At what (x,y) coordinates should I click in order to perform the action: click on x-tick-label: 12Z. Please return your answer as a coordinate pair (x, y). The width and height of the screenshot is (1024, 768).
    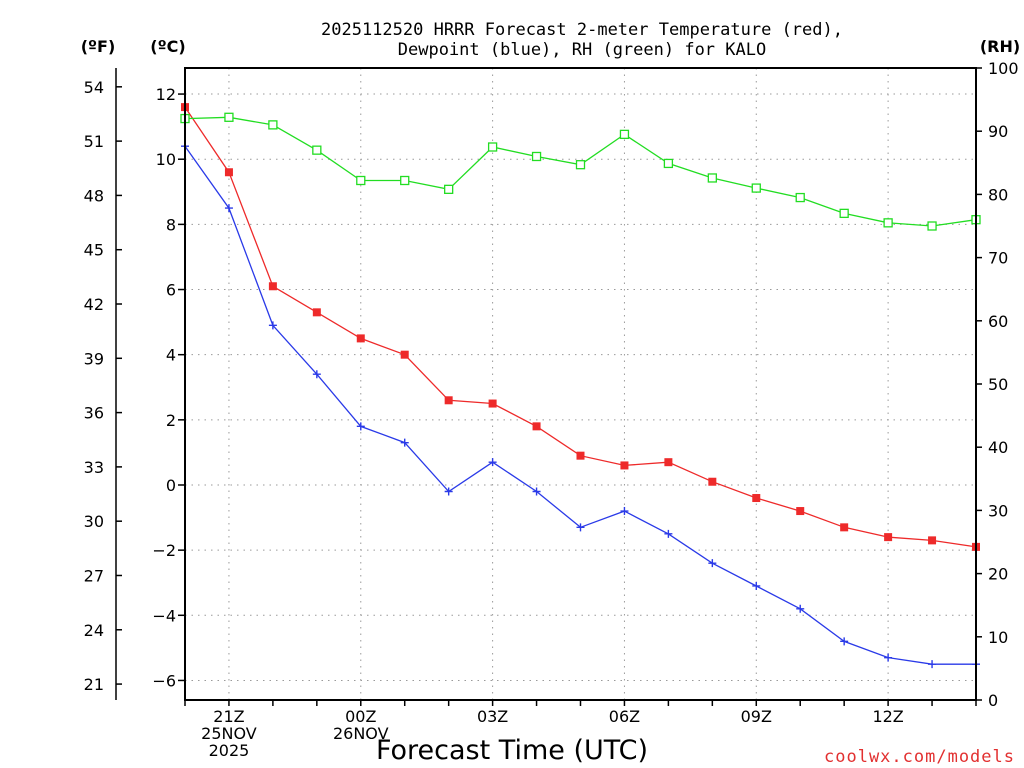
    Looking at the image, I should click on (887, 716).